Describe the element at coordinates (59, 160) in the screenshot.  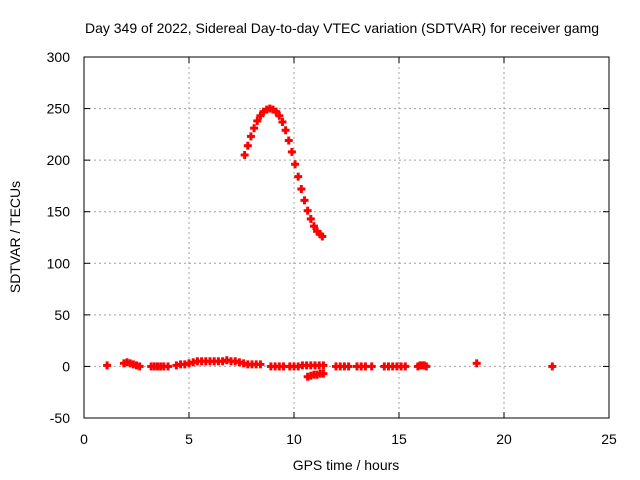
I see `y-tick-label: 200` at that location.